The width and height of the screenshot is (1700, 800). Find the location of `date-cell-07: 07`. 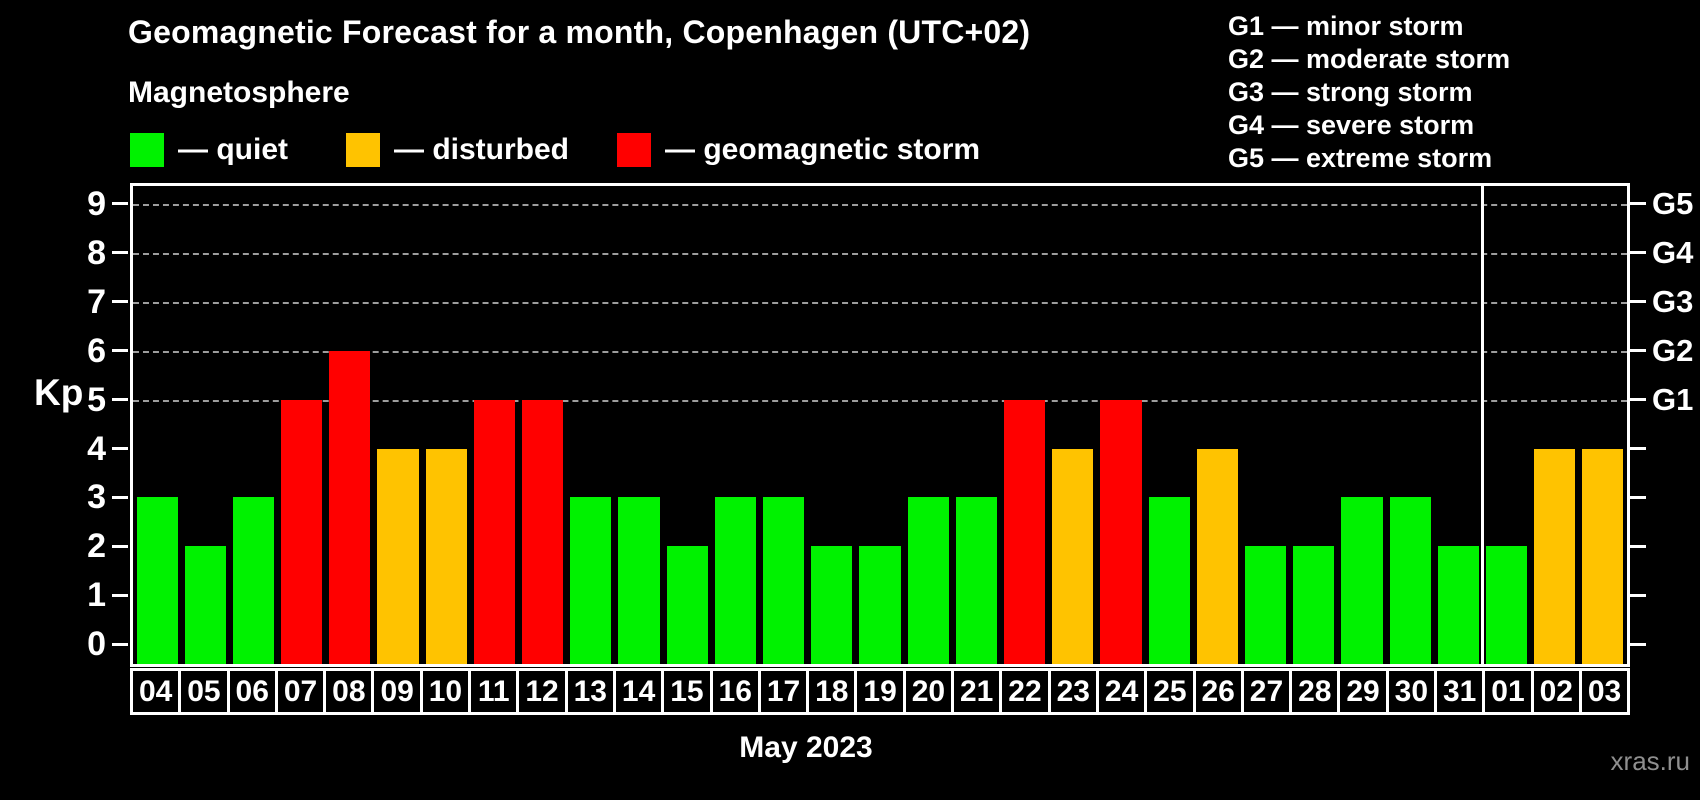

date-cell-07: 07 is located at coordinates (300, 691).